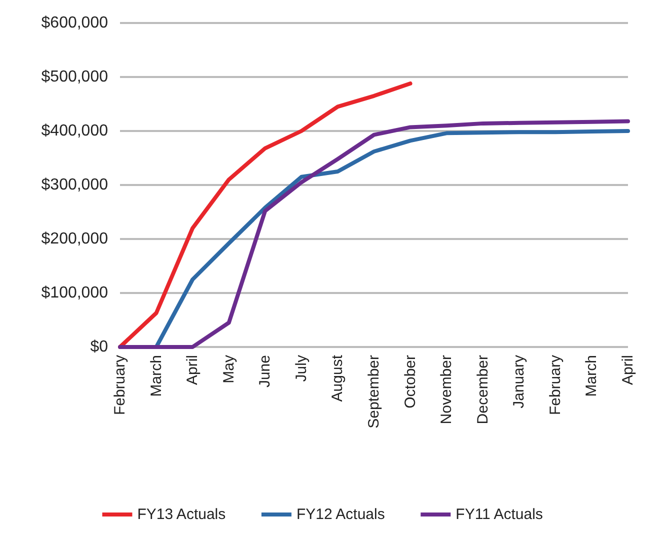  I want to click on x-tick-label: May, so click(229, 369).